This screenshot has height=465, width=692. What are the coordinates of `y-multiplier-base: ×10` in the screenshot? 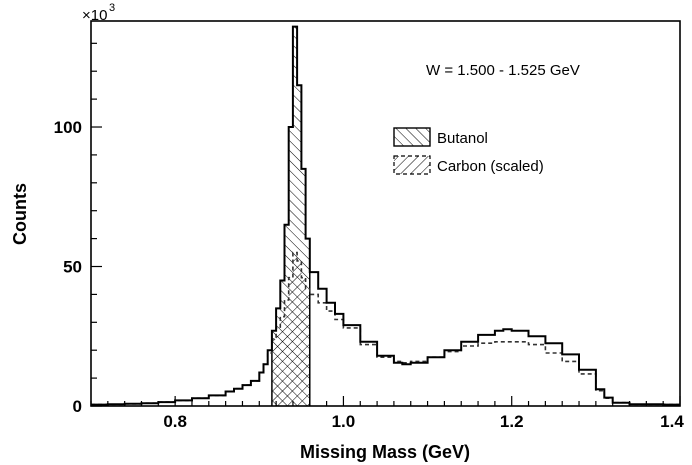 It's located at (94, 15).